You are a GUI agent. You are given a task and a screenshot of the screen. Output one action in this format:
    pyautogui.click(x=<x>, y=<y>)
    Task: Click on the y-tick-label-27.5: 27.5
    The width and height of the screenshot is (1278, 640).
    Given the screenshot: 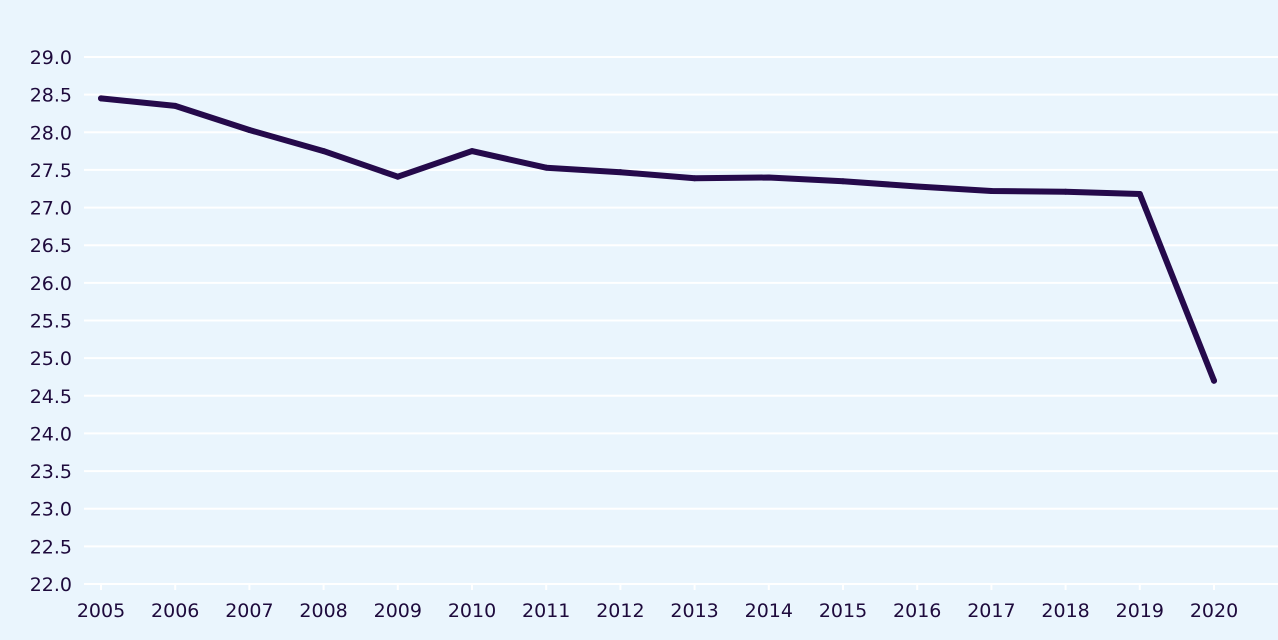 What is the action you would take?
    pyautogui.click(x=51, y=171)
    